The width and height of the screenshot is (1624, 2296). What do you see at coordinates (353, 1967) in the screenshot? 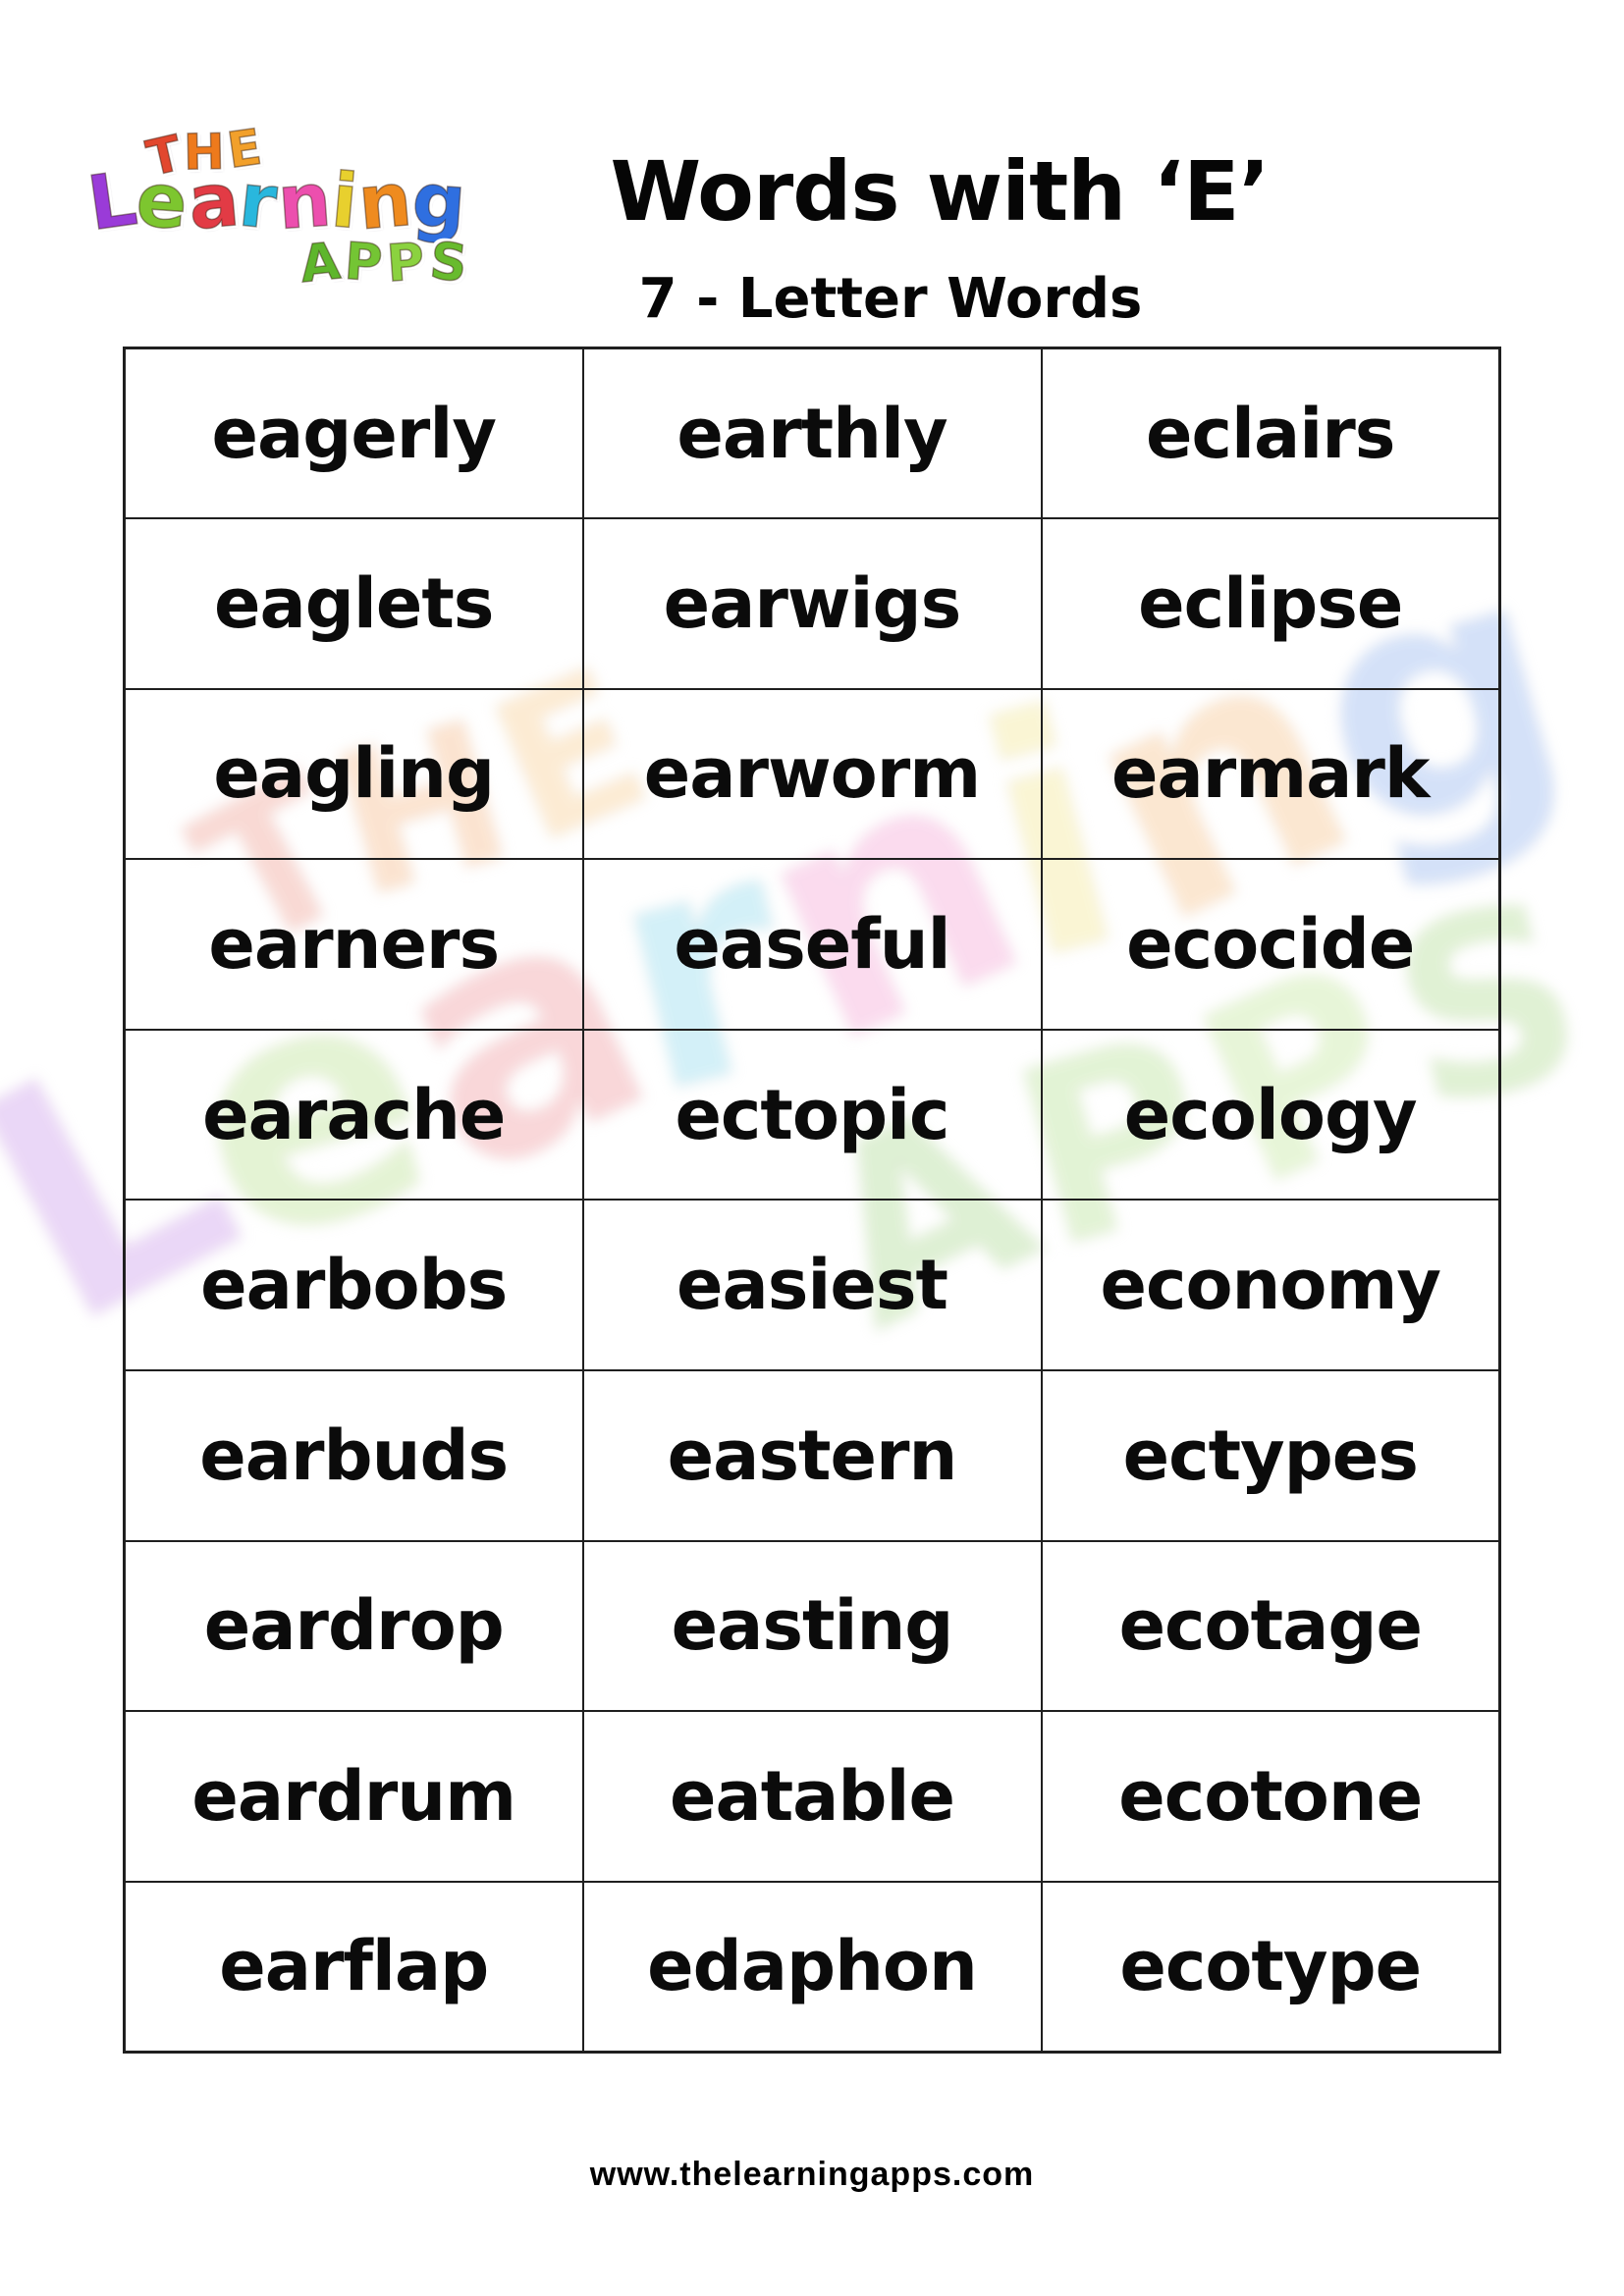
I see `word-cell: earflap` at bounding box center [353, 1967].